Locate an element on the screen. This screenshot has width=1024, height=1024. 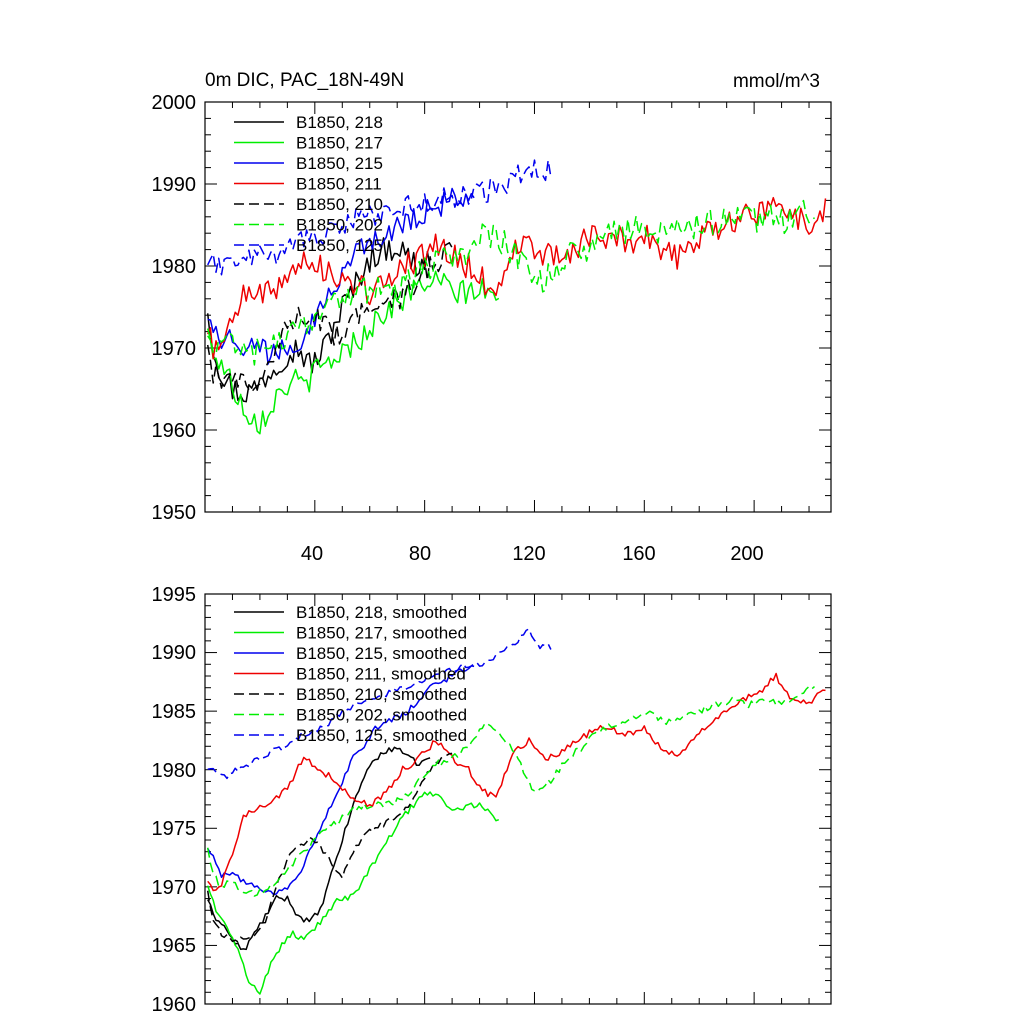
legend-label: B1850, 125, smoothed is located at coordinates (381, 735).